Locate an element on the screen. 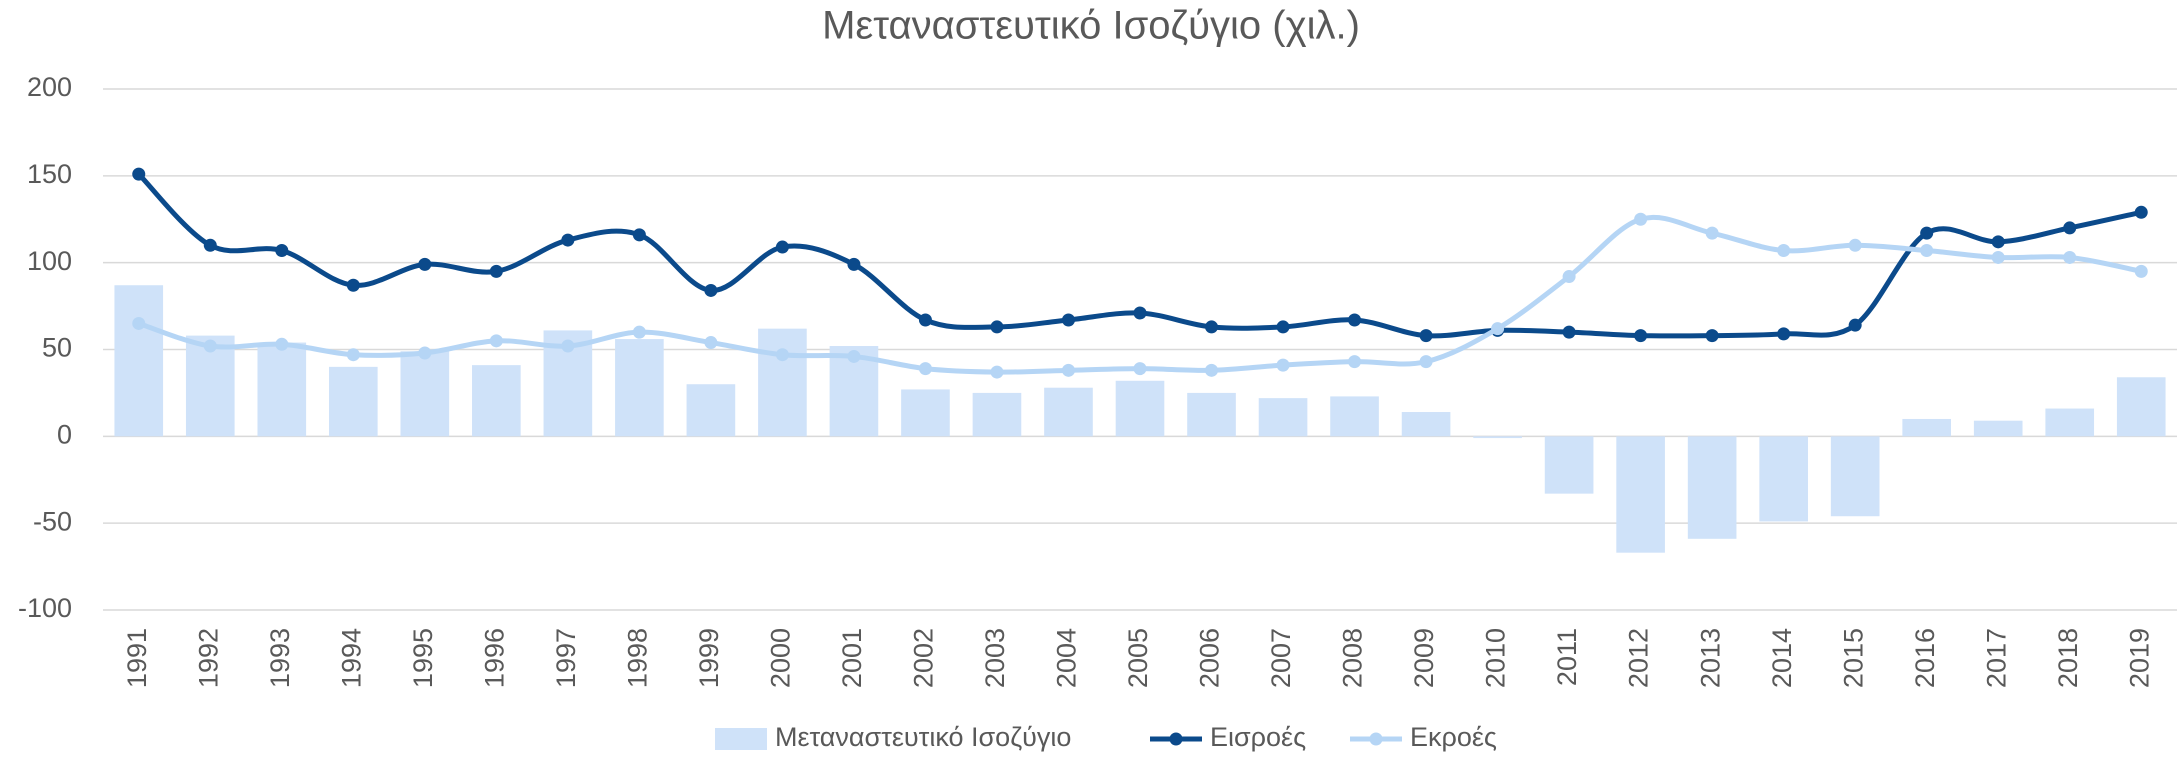 Image resolution: width=2183 pixels, height=762 pixels. x-tick-label: 2008 is located at coordinates (1353, 658).